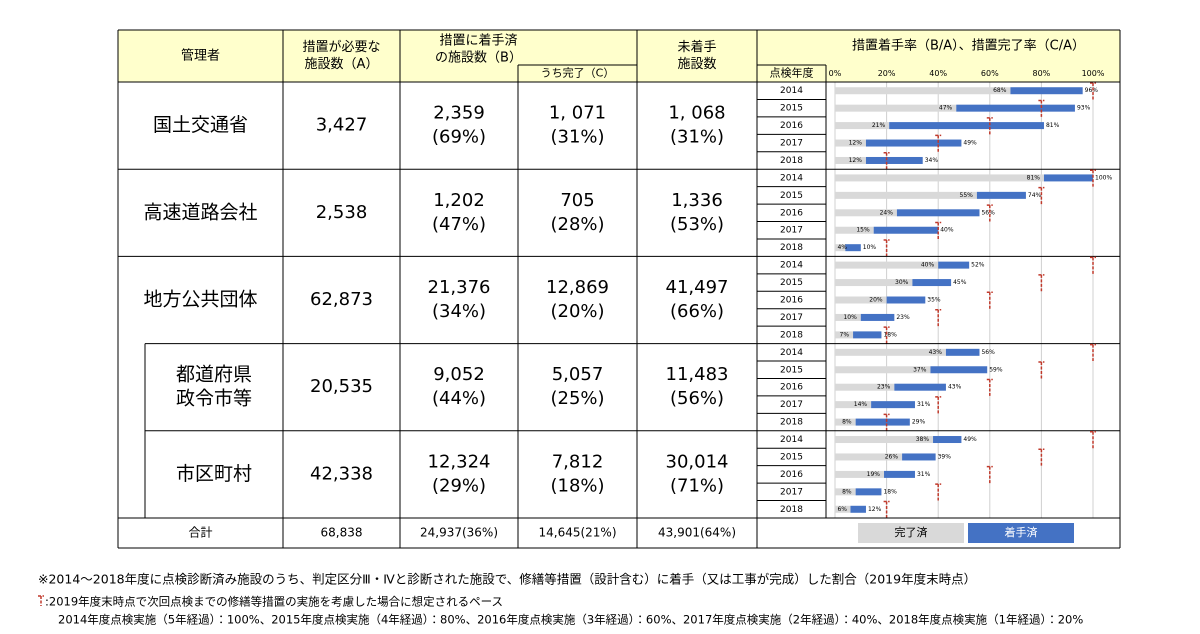 This screenshot has width=1200, height=634. Describe the element at coordinates (478, 58) in the screenshot. I see `cell-text: の施設数（B）` at that location.